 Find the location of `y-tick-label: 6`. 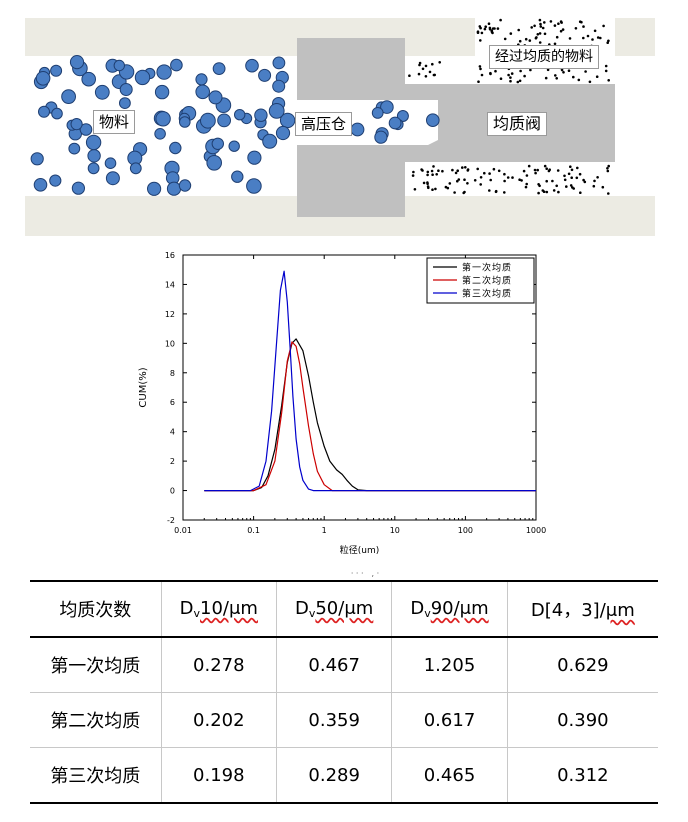

y-tick-label: 6 is located at coordinates (172, 402).